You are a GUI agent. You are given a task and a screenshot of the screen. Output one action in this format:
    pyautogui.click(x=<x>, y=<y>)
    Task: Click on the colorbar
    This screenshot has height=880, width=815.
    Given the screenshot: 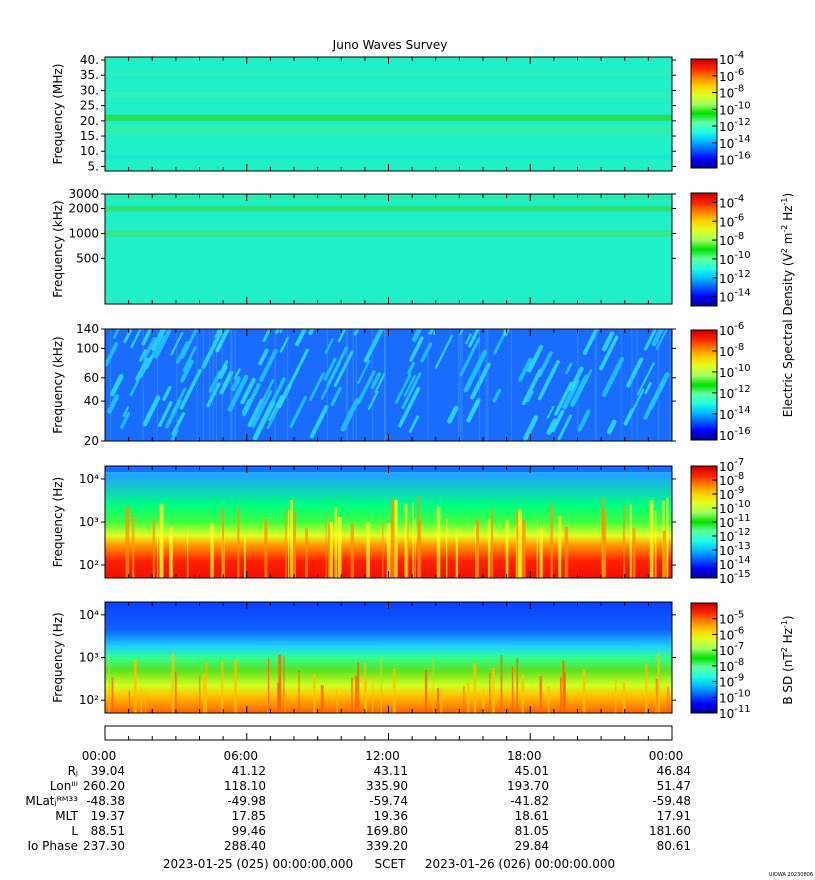 What is the action you would take?
    pyautogui.click(x=704, y=249)
    